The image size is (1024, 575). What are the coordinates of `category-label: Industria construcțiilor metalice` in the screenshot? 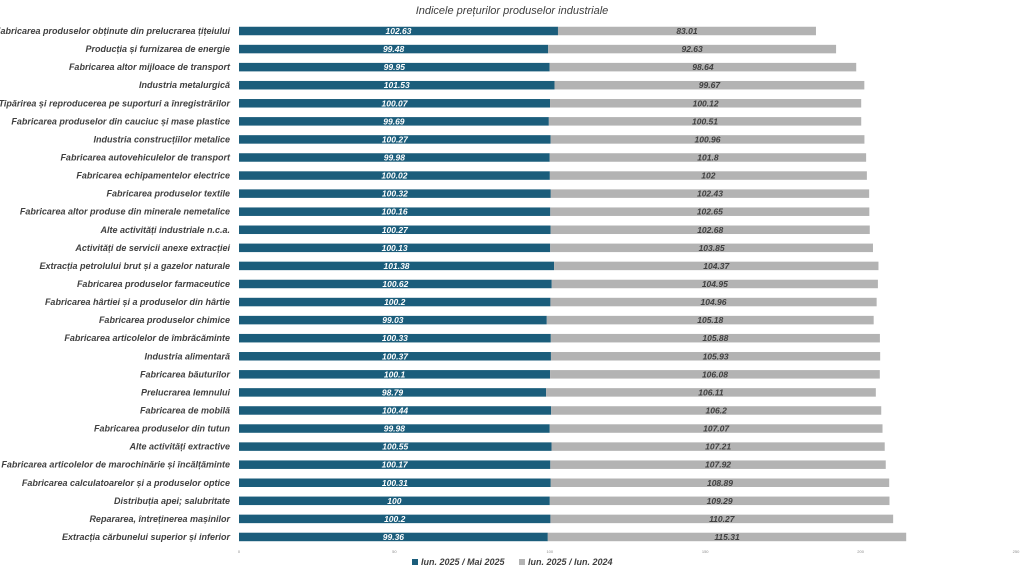 It's located at (161, 139).